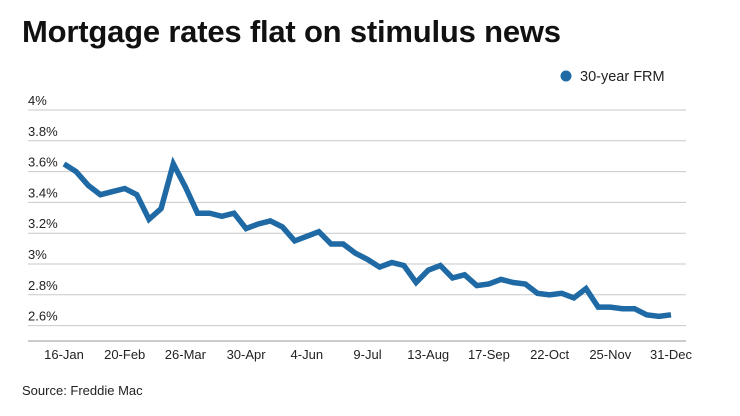  What do you see at coordinates (37, 254) in the screenshot?
I see `y-tick-label: 3%` at bounding box center [37, 254].